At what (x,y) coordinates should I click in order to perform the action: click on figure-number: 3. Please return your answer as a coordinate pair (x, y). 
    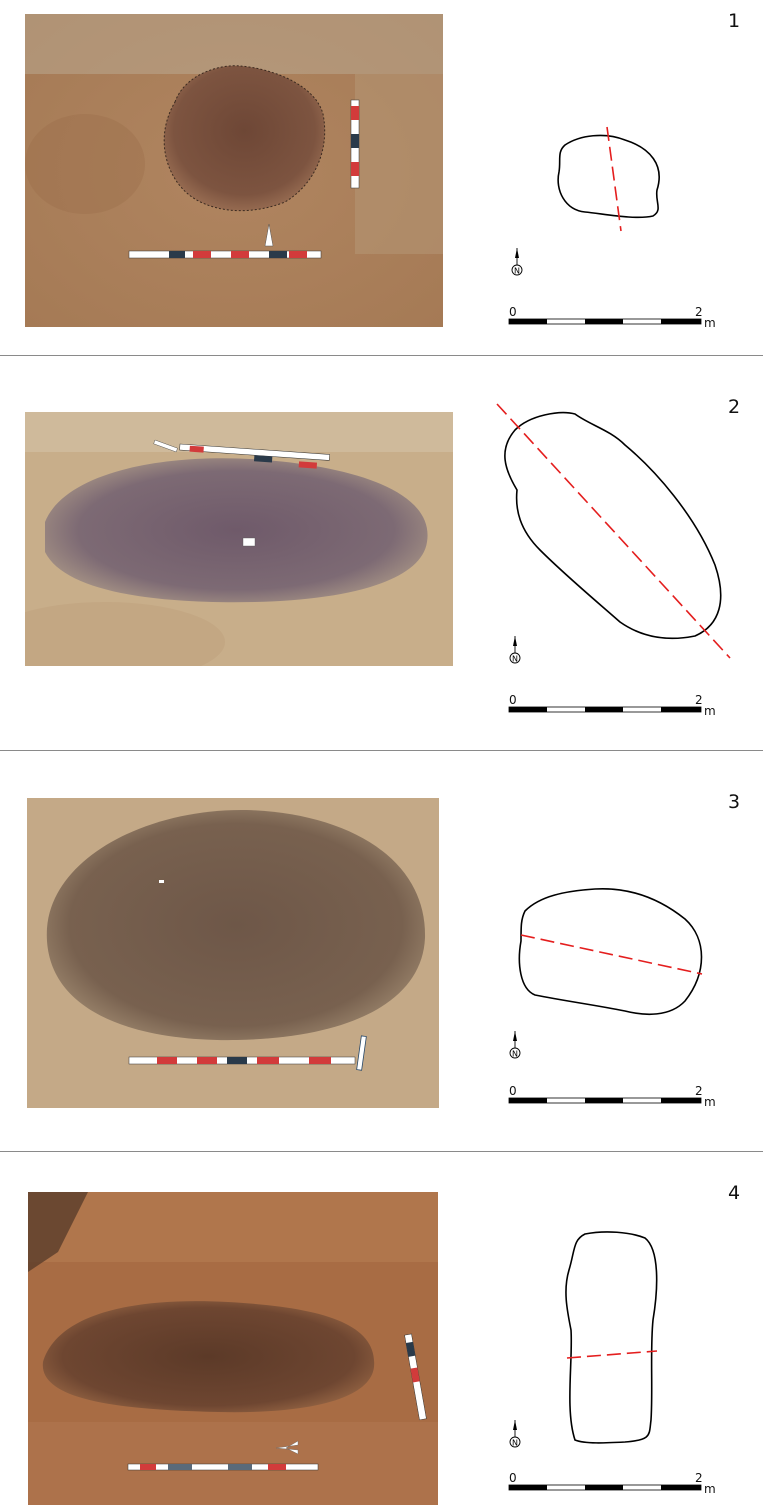
    Looking at the image, I should click on (734, 802).